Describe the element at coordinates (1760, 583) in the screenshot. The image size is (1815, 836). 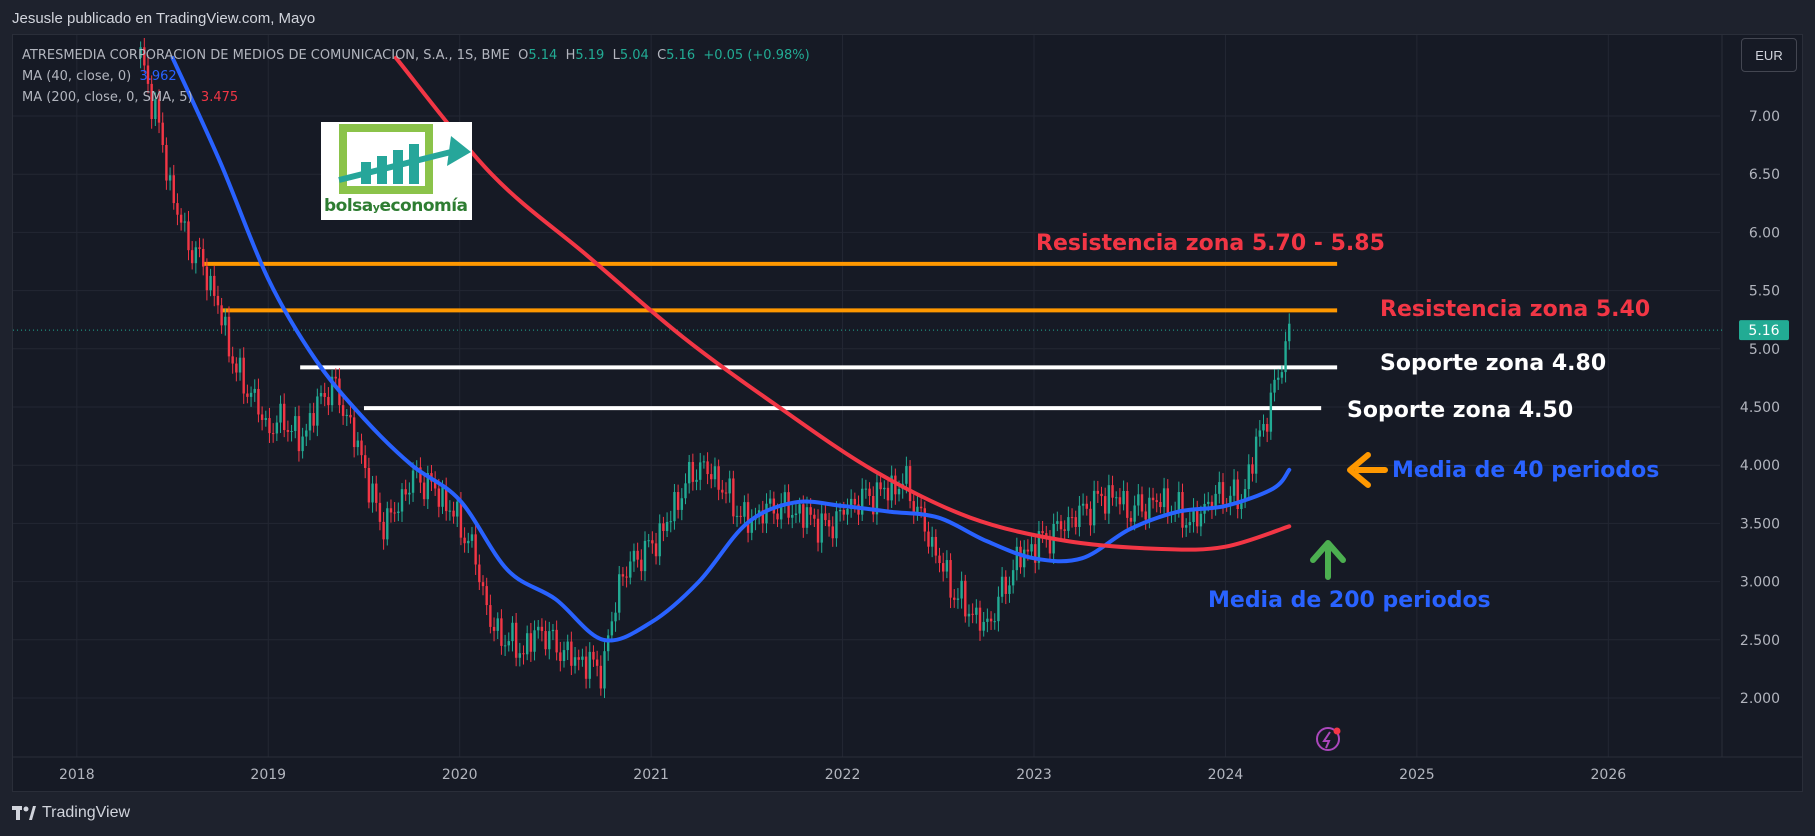
I see `y-tick-label: 3.000` at that location.